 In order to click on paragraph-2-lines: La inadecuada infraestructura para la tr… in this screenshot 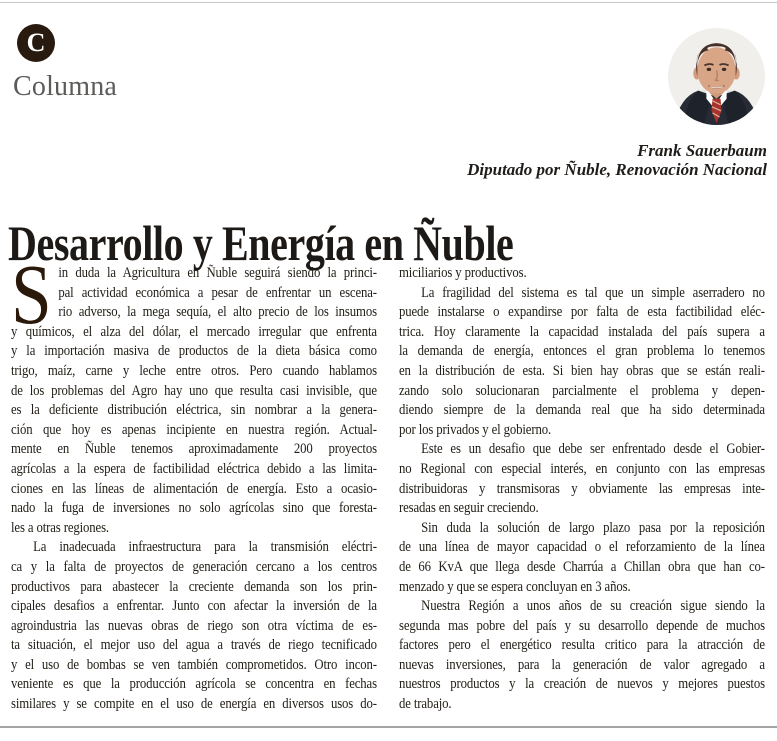, I will do `click(194, 626)`.